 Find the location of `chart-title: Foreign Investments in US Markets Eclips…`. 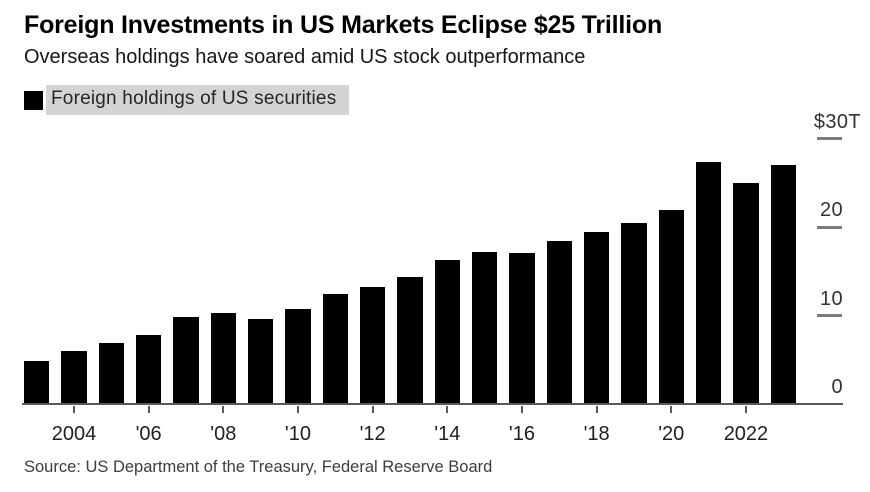

chart-title: Foreign Investments in US Markets Eclips… is located at coordinates (343, 25).